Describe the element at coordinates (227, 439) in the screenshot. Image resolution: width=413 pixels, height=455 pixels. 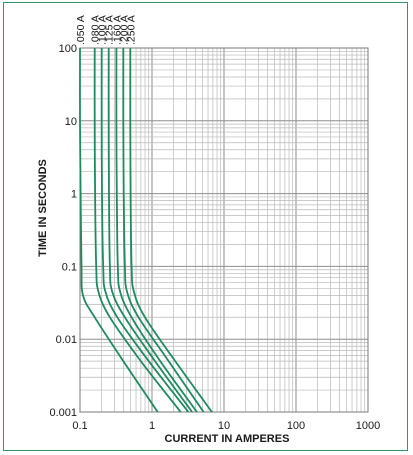
I see `x-axis-title: CURRENT IN AMPERES` at that location.